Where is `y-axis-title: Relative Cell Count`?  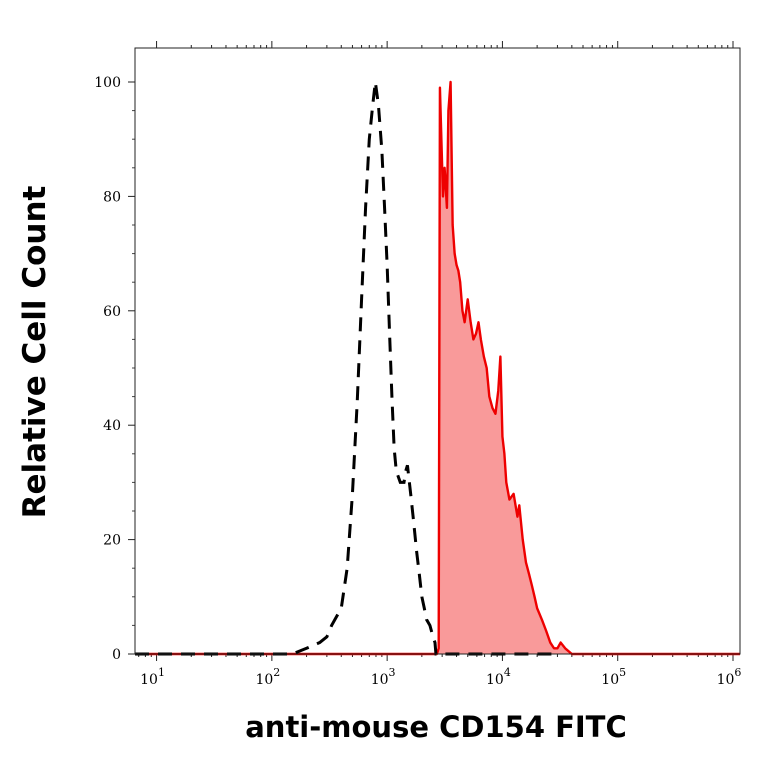 y-axis-title: Relative Cell Count is located at coordinates (35, 351).